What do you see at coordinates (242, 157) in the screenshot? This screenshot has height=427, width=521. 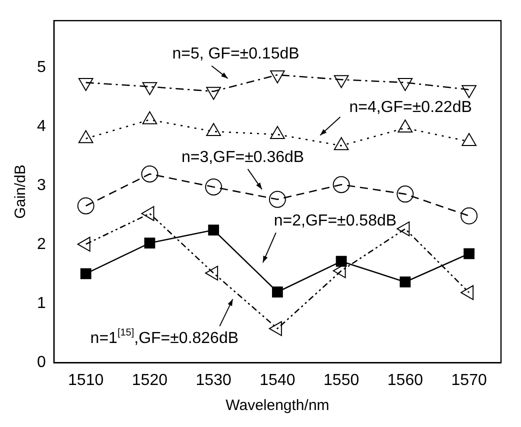 I see `annotation: n=3,GF=±0.36dB` at bounding box center [242, 157].